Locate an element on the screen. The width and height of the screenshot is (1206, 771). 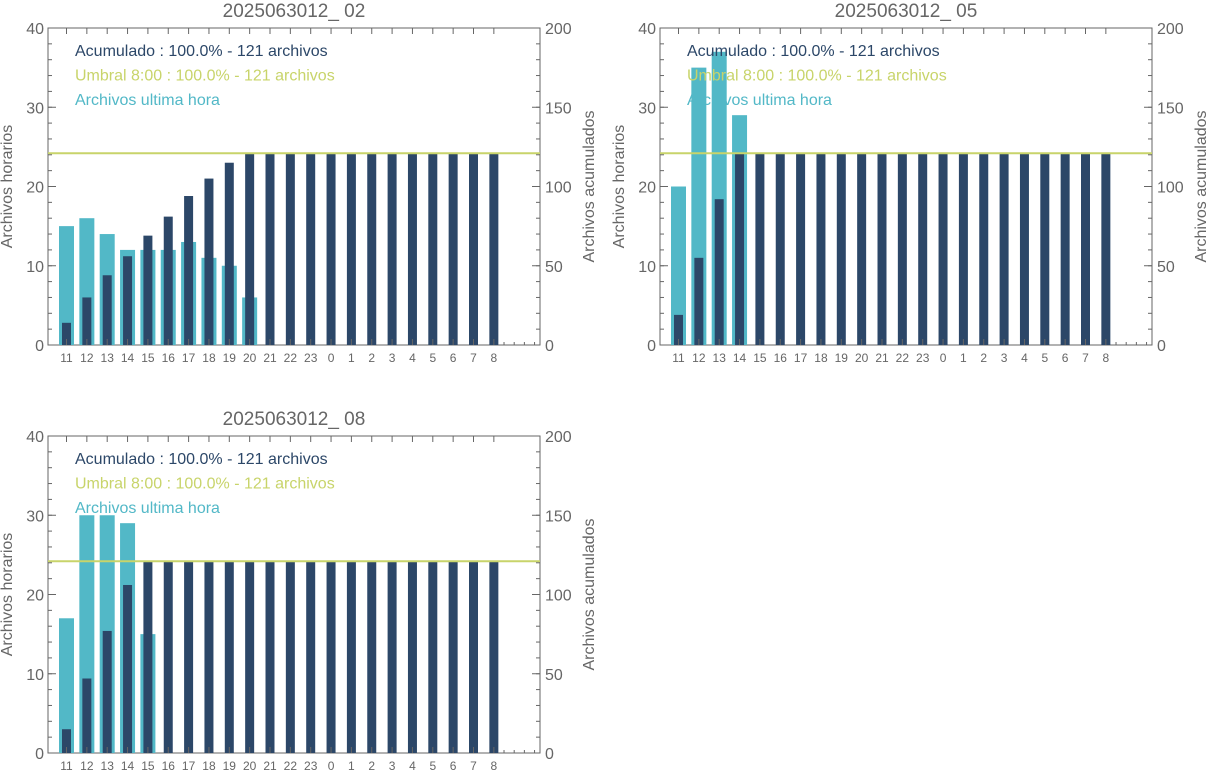
y2-tick-label: 100 is located at coordinates (558, 188).